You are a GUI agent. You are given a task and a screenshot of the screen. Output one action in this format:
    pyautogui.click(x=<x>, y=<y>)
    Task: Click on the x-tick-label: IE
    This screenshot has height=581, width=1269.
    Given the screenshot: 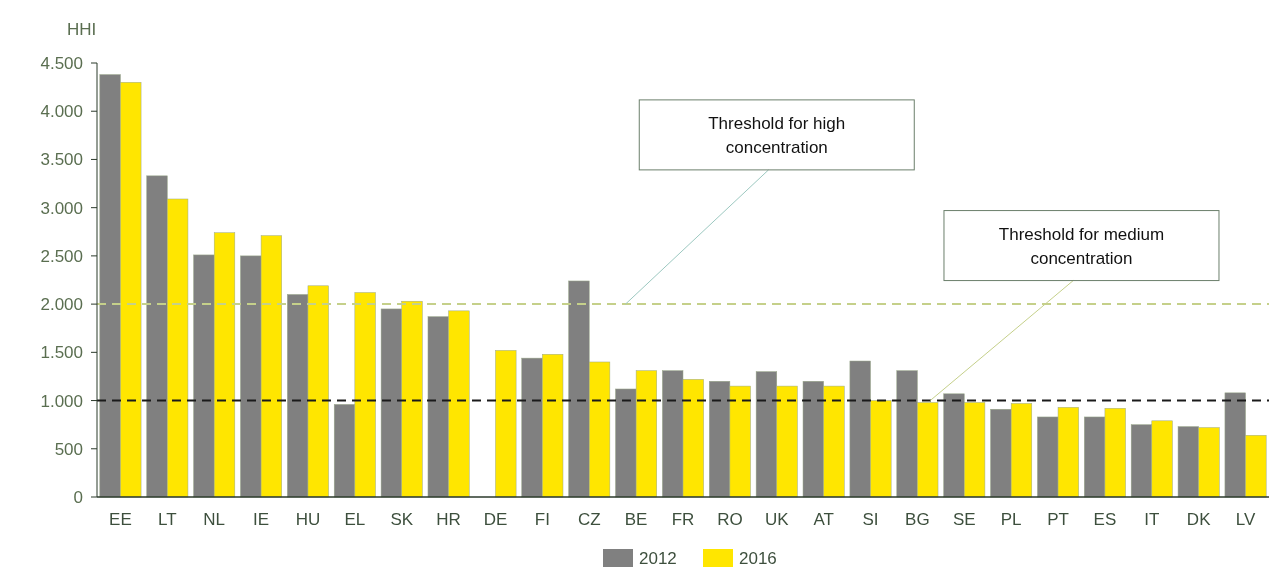 What is the action you would take?
    pyautogui.click(x=261, y=519)
    